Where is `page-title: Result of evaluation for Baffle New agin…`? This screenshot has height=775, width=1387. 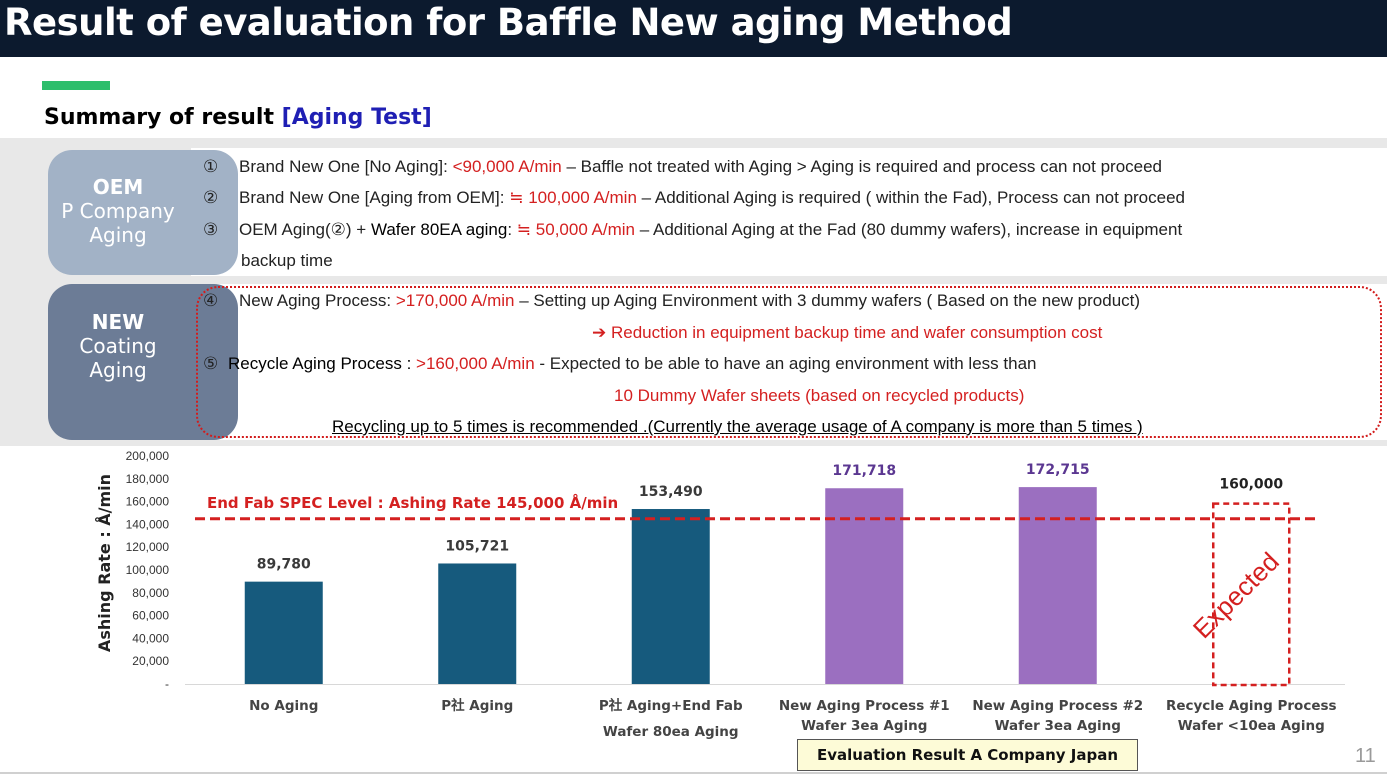 page-title: Result of evaluation for Baffle New agin… is located at coordinates (508, 22).